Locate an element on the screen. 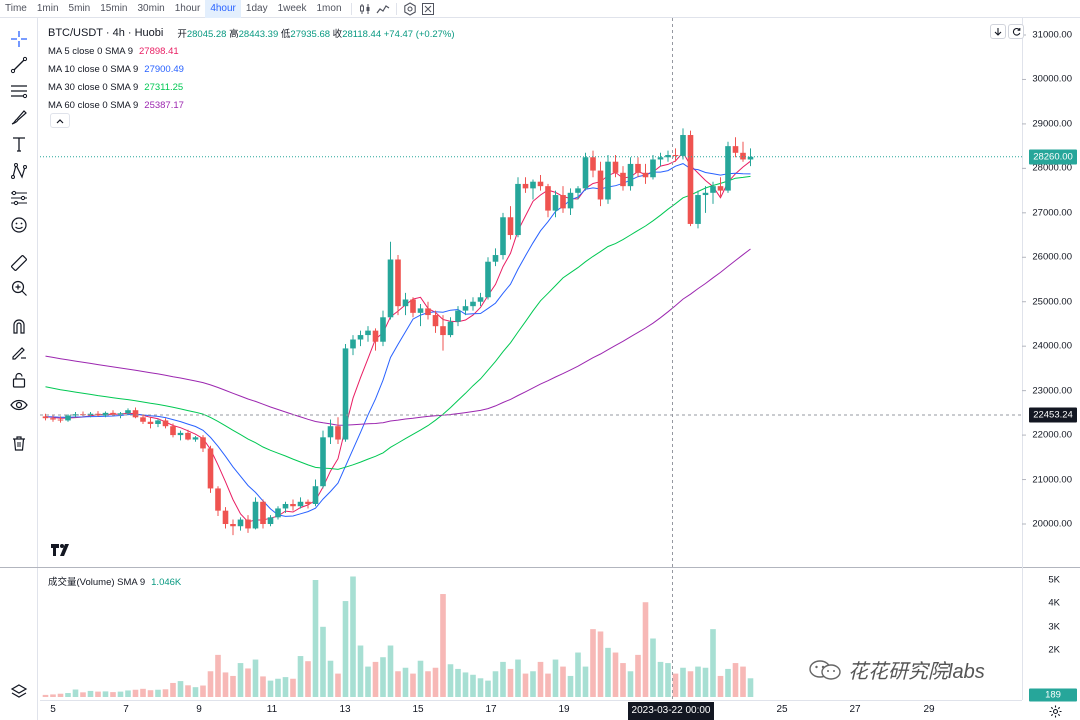 The height and width of the screenshot is (720, 1080). eye-icon is located at coordinates (19, 405).